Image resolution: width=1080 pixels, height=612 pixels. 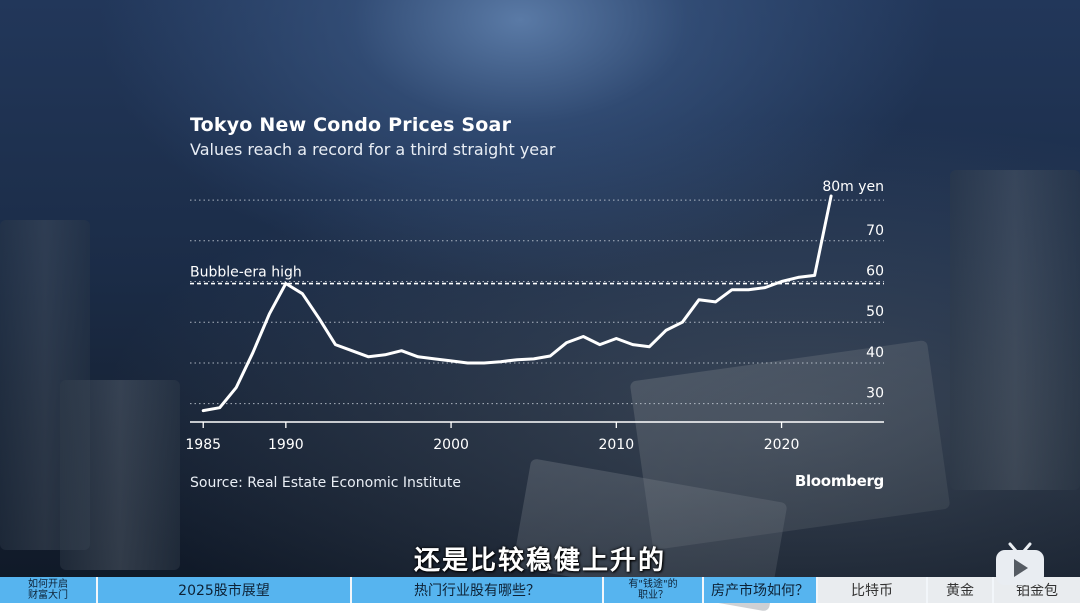 I want to click on reference-line: Bubble-era high, so click(x=537, y=275).